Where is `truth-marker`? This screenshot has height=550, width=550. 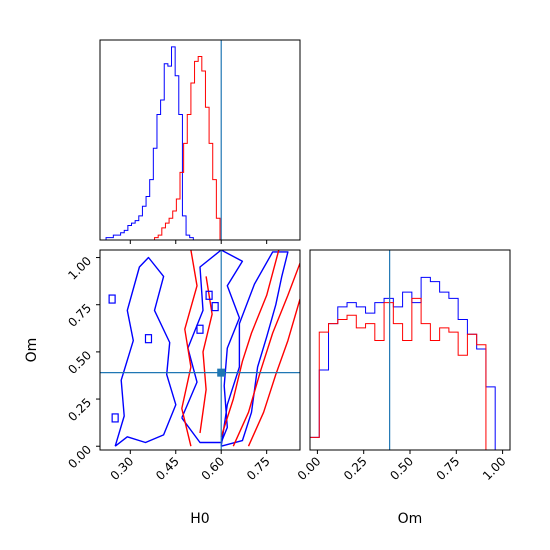
truth-marker is located at coordinates (221, 372).